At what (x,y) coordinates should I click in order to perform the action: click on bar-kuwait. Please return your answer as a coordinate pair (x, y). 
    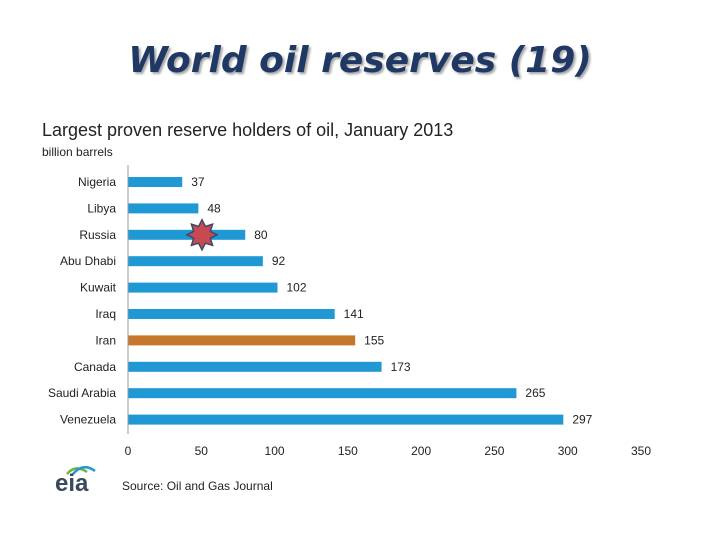
    Looking at the image, I should click on (203, 287).